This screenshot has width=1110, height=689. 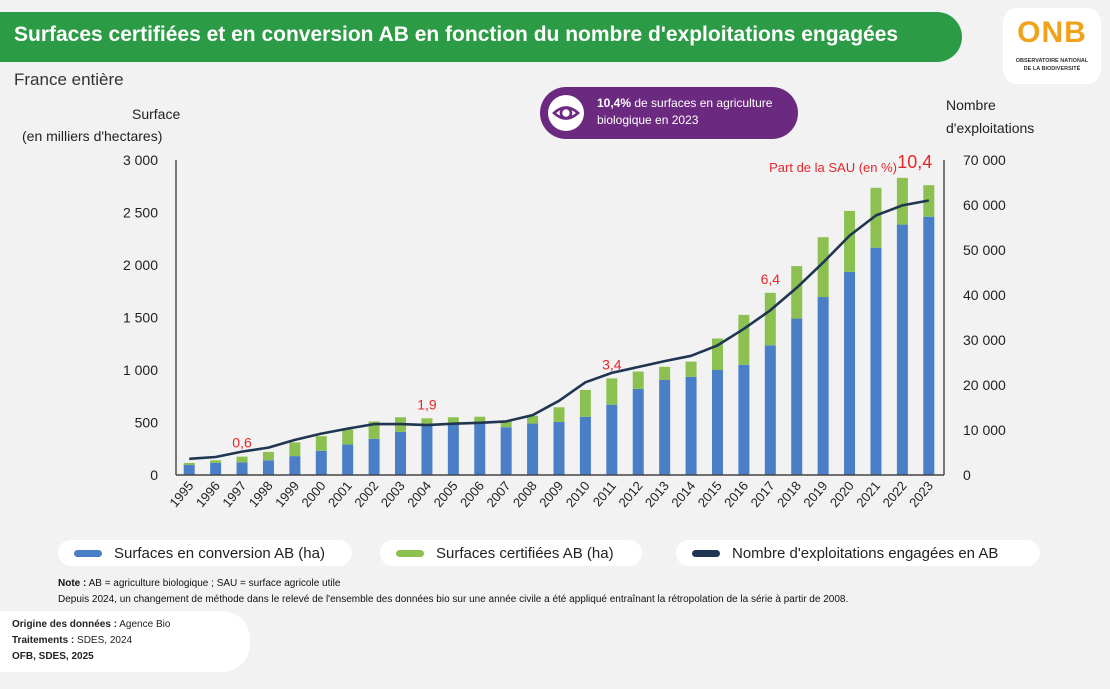 What do you see at coordinates (984, 340) in the screenshot?
I see `right-tick-label: 30 000` at bounding box center [984, 340].